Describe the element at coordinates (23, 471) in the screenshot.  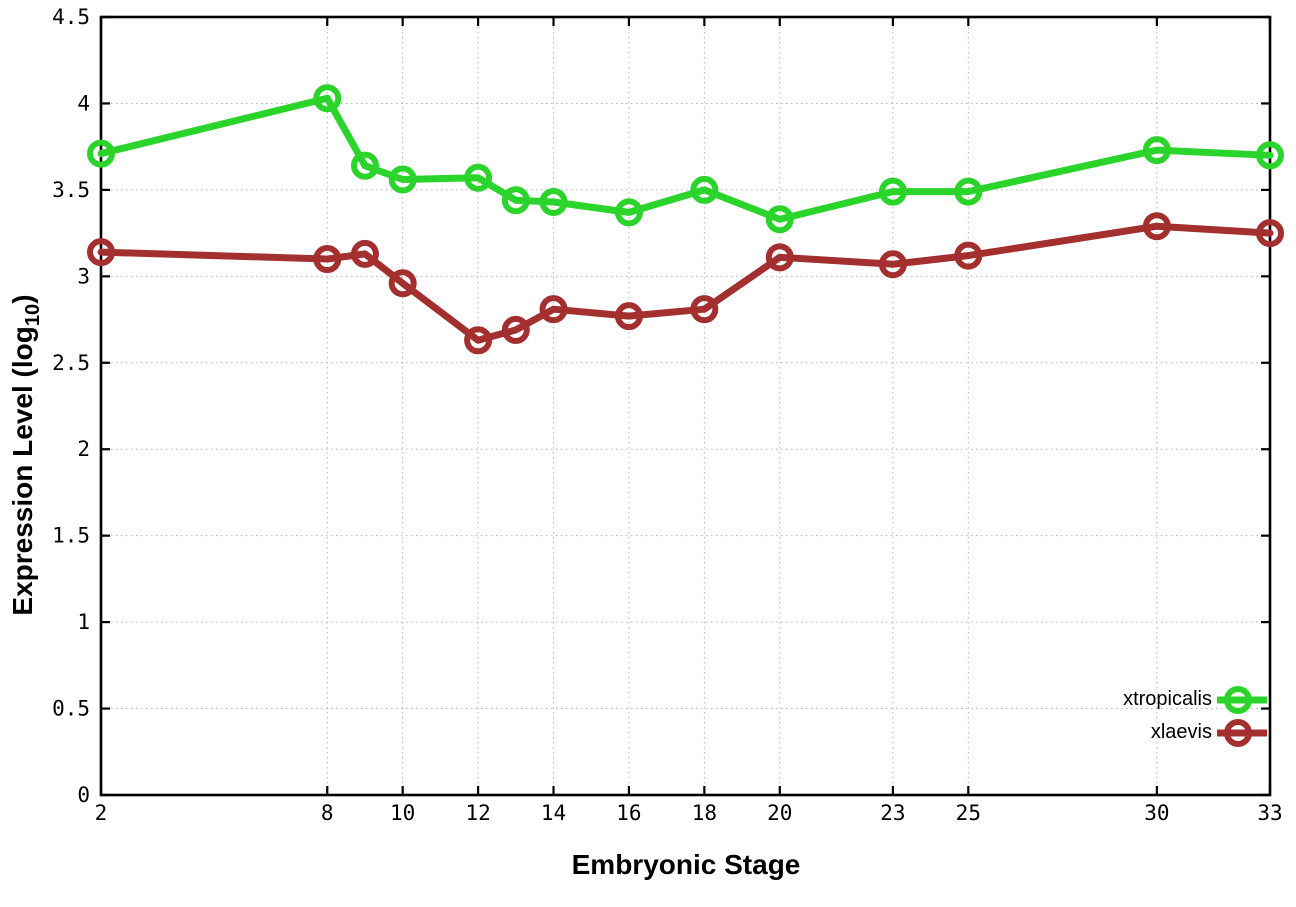
I see `y-axis-title-text: Expression Level (log` at that location.